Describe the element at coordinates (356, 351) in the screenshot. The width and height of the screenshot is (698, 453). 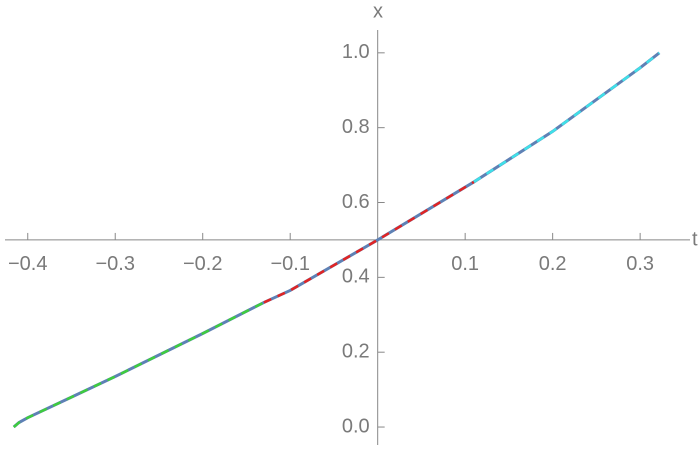
I see `y-tick-label: 0.2` at that location.